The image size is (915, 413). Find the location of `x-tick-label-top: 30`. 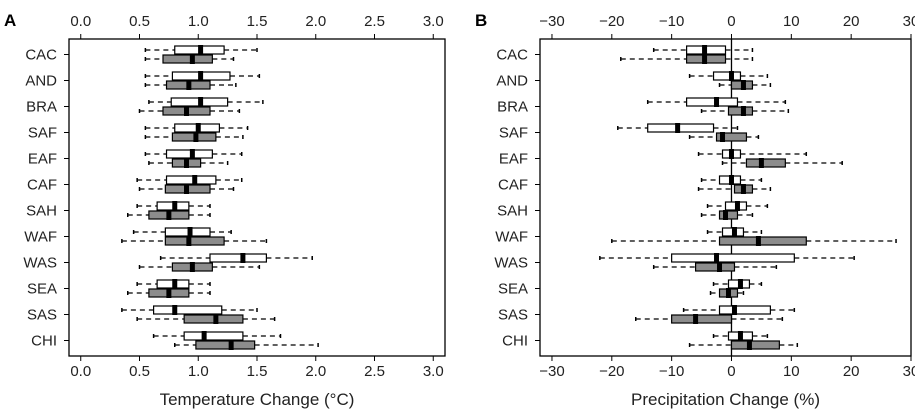

x-tick-label-top: 30 is located at coordinates (909, 21).